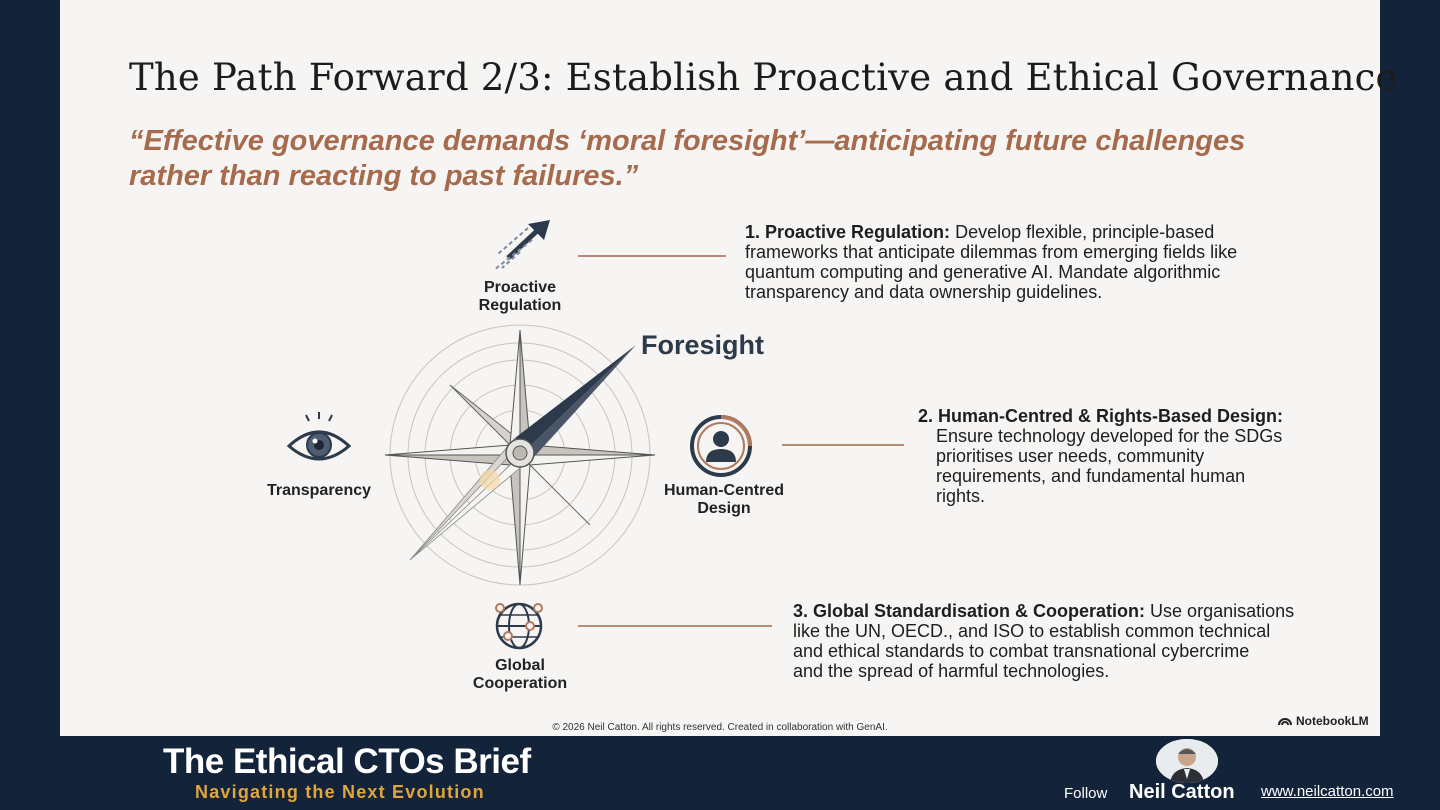  What do you see at coordinates (521, 245) in the screenshot?
I see `arrow-up-right-icon` at bounding box center [521, 245].